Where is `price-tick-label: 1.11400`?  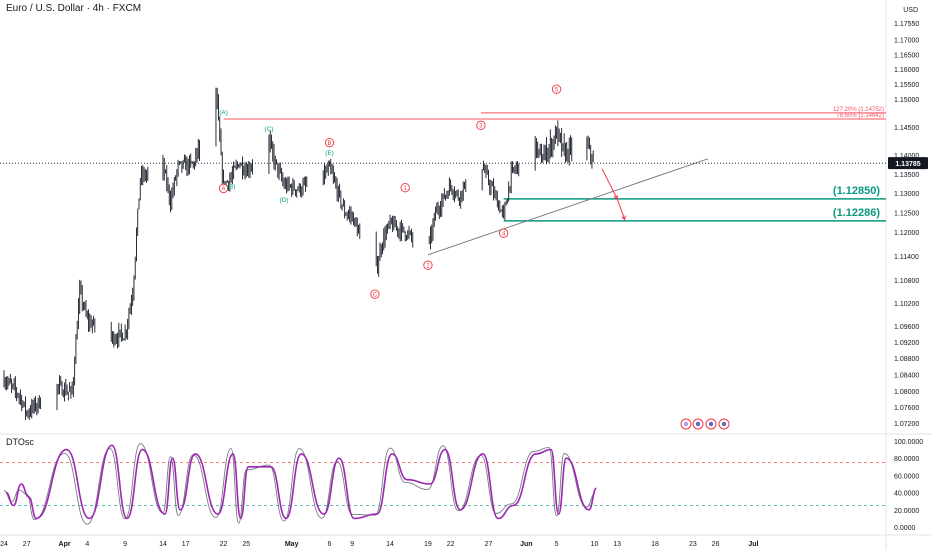
price-tick-label: 1.11400 is located at coordinates (906, 257).